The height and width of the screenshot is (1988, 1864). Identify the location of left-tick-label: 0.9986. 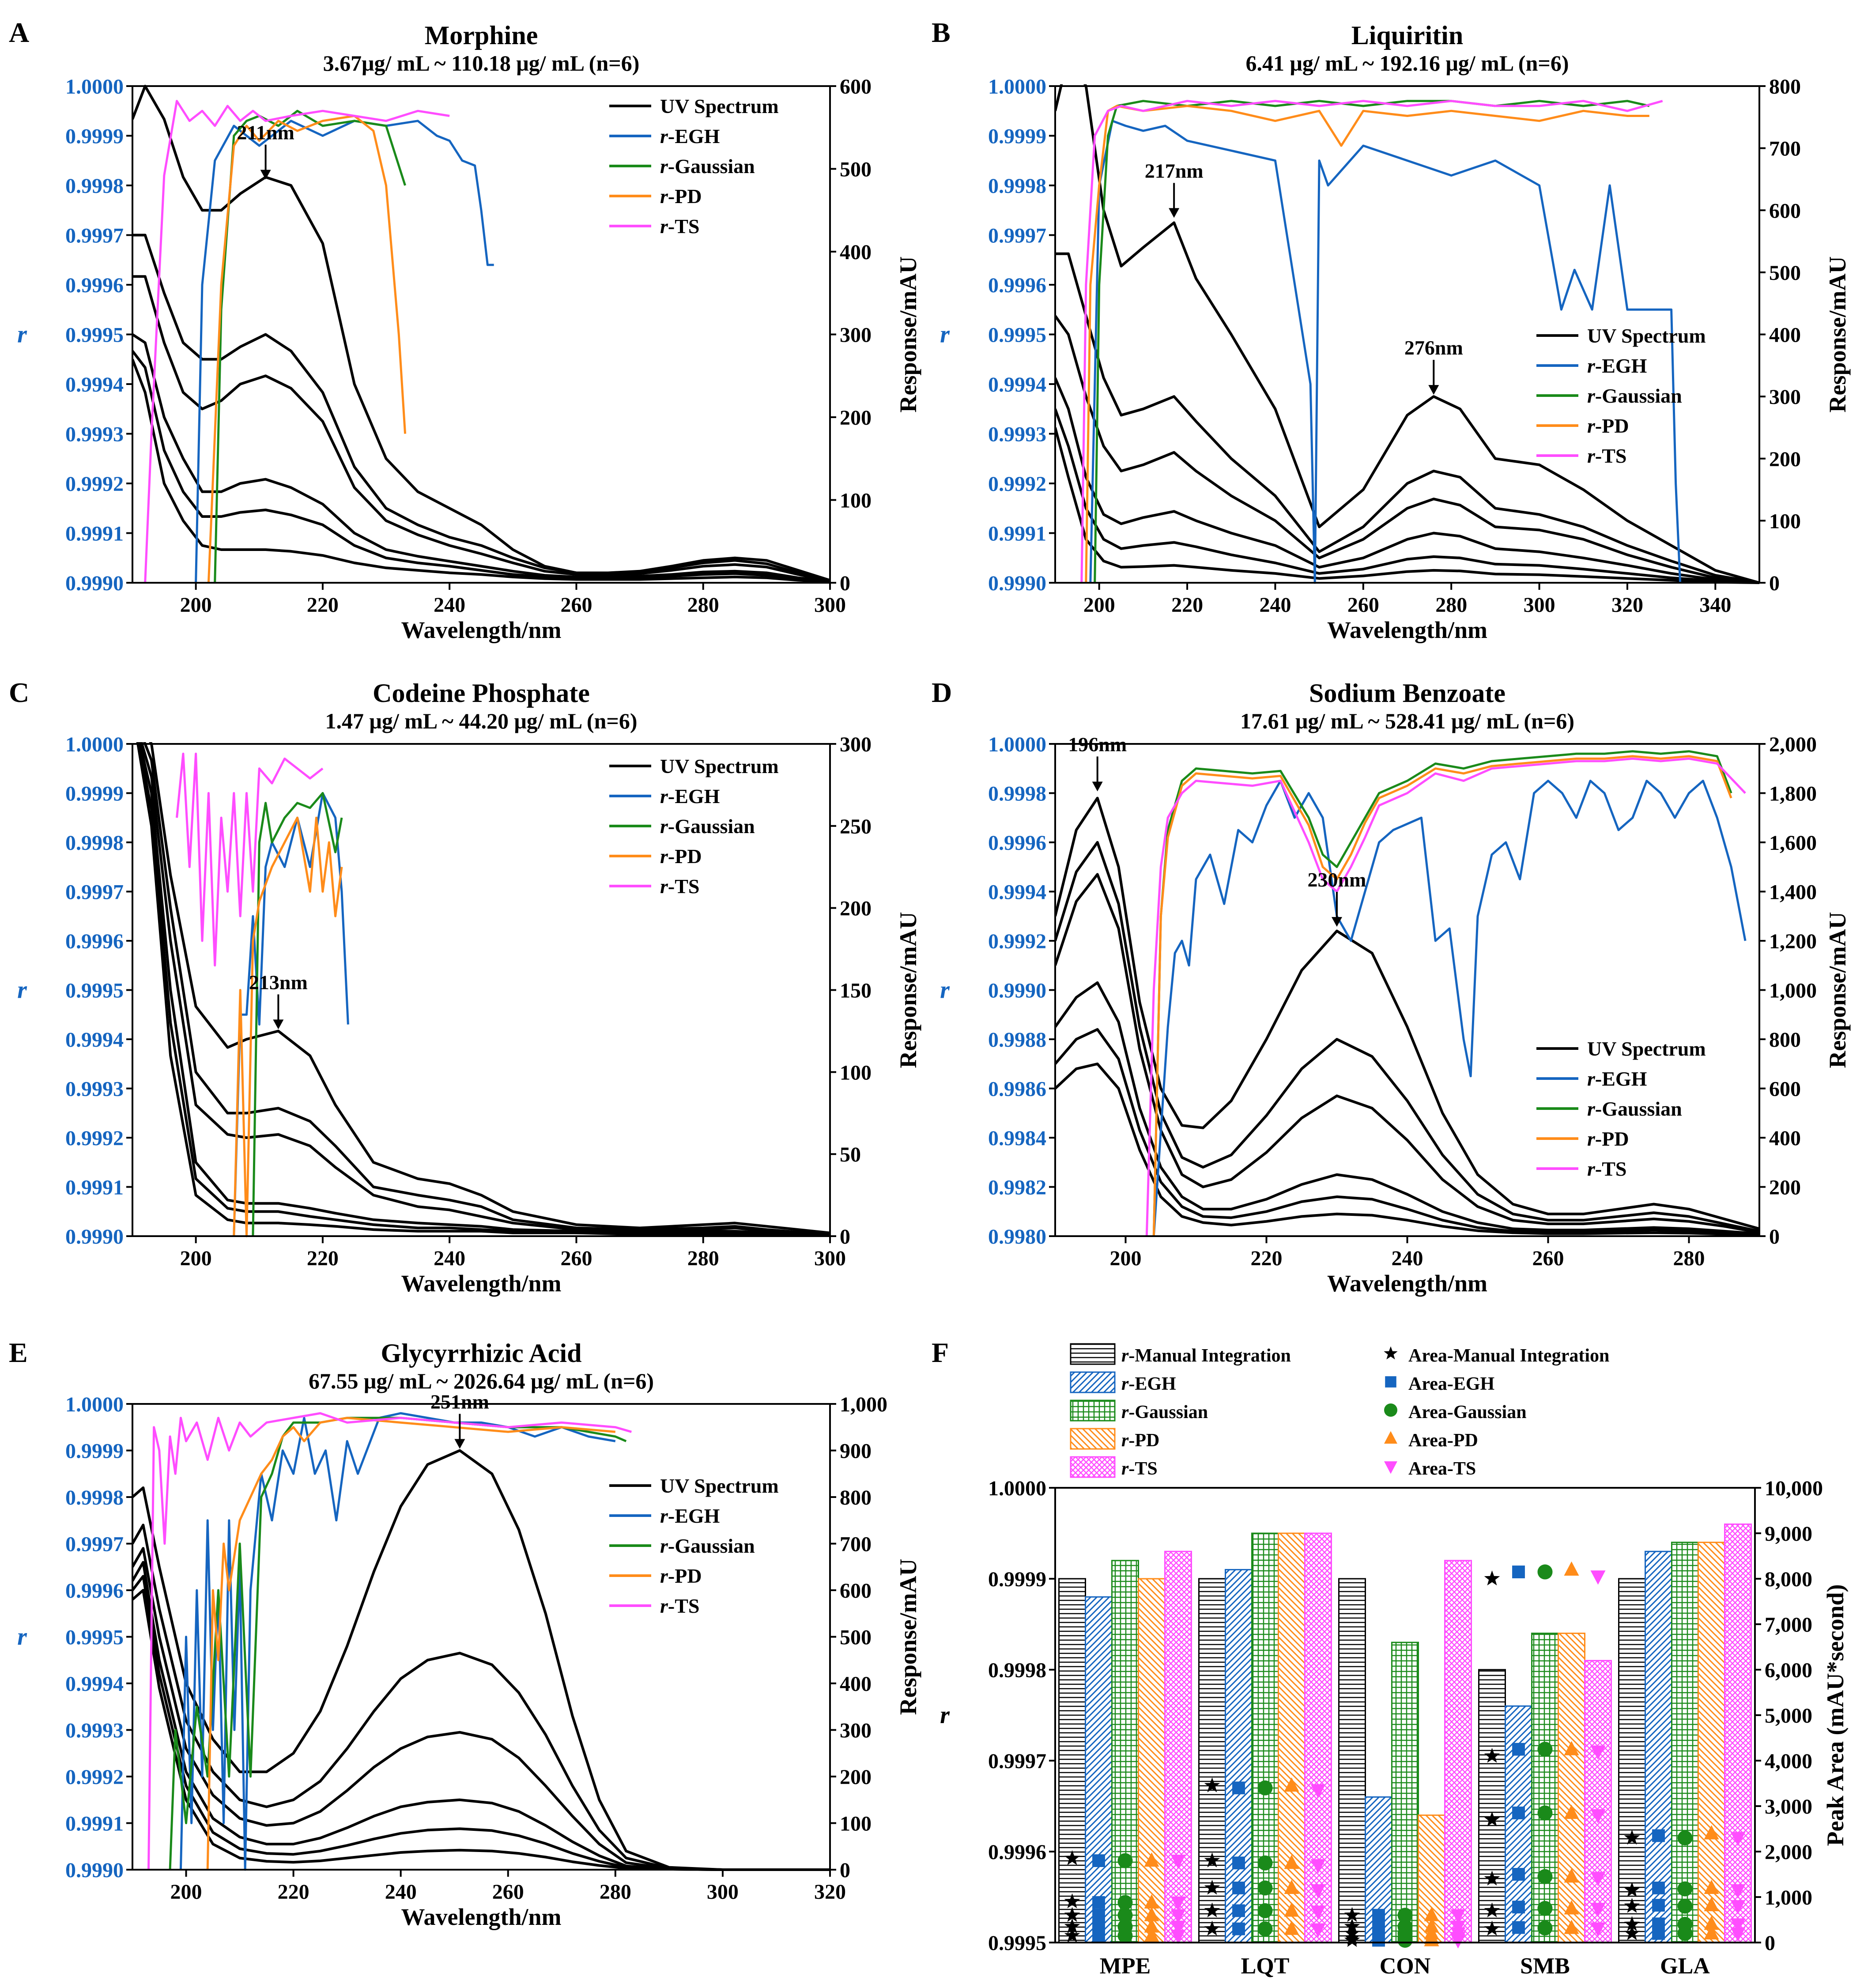
(1017, 1089).